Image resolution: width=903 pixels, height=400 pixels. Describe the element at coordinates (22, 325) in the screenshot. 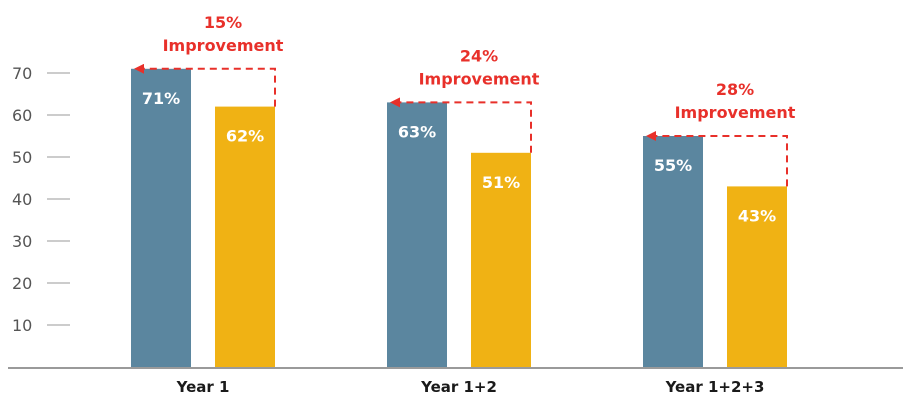

I see `y-tick-label: 10` at that location.